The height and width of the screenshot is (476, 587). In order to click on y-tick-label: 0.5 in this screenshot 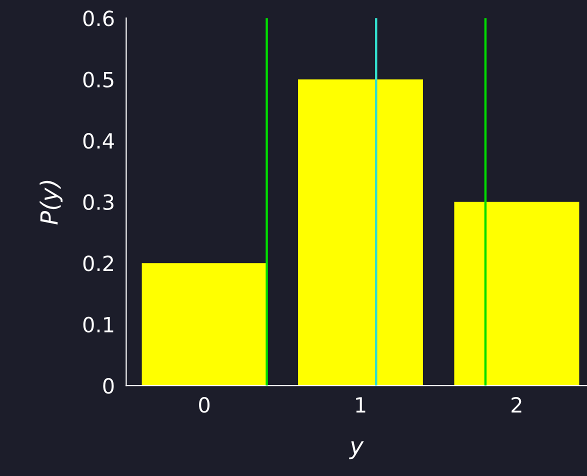, I will do `click(98, 80)`.